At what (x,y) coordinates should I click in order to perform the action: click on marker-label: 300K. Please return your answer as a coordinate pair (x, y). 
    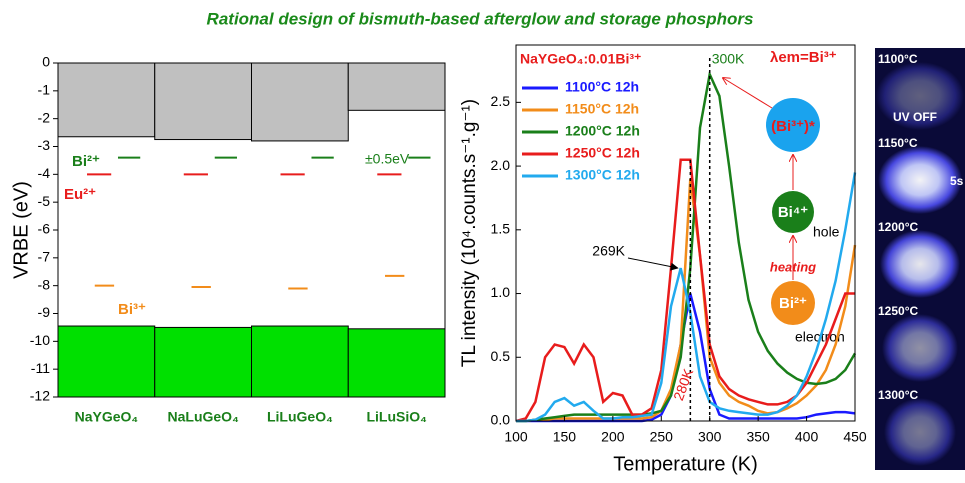
    Looking at the image, I should click on (728, 59).